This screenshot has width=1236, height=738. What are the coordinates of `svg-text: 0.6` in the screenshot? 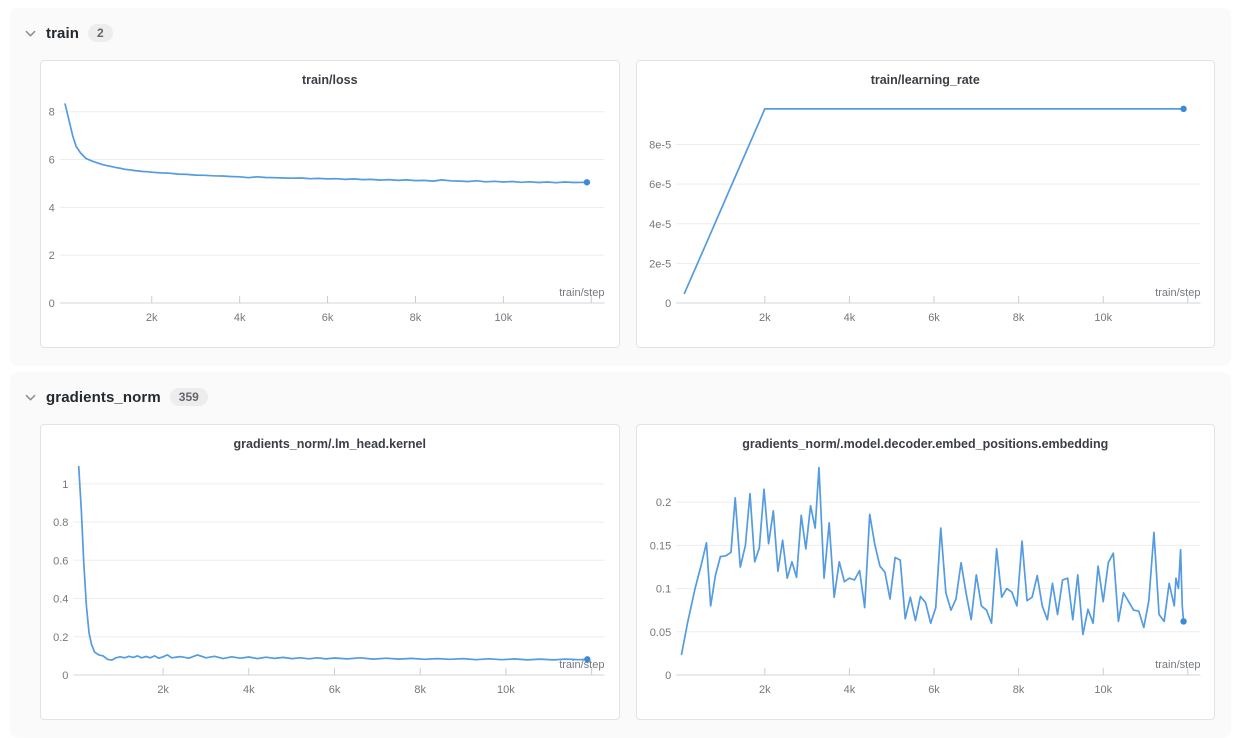 It's located at (60, 561).